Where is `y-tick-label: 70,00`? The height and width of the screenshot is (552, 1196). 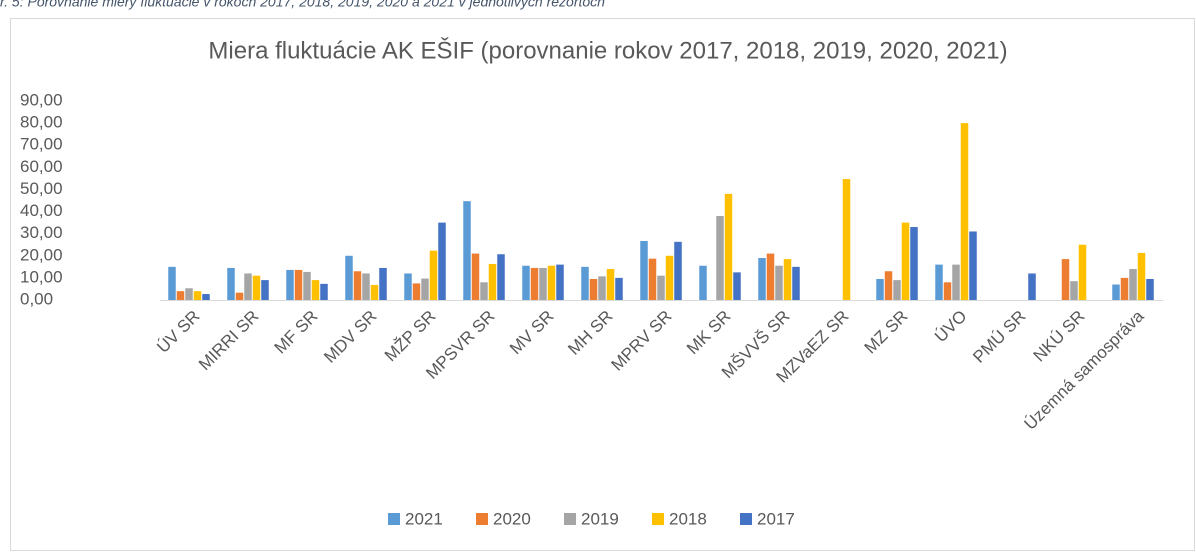 y-tick-label: 70,00 is located at coordinates (41, 144).